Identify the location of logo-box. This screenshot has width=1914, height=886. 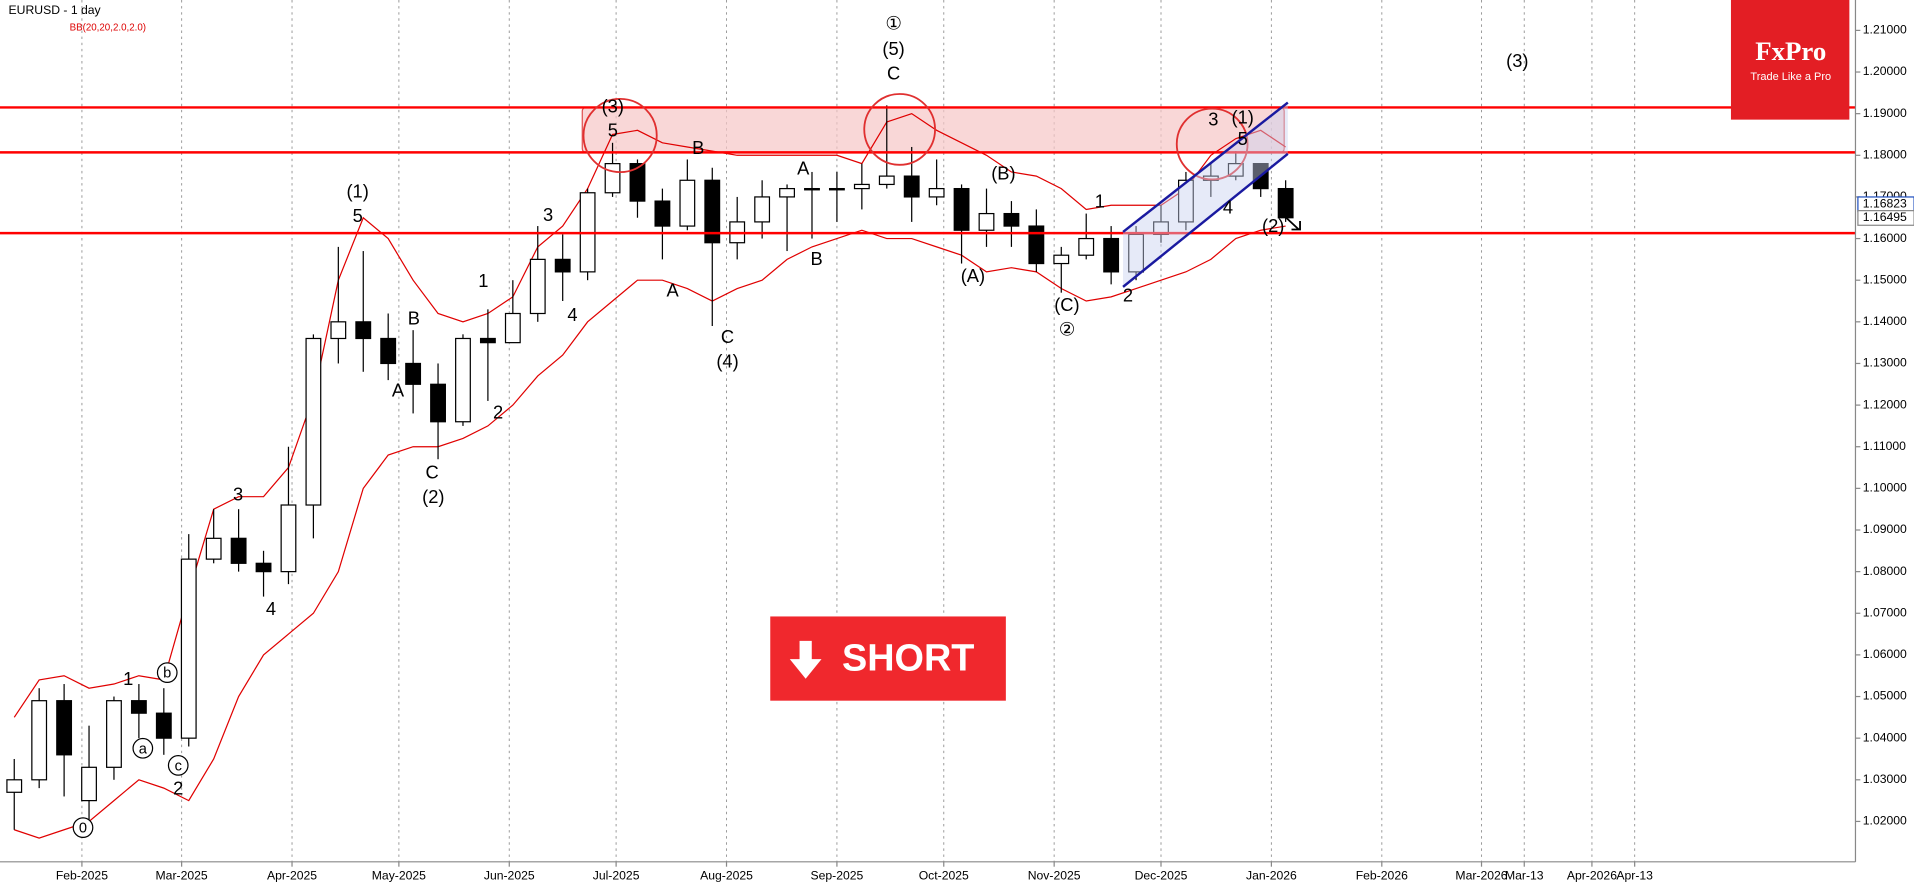
(1790, 60).